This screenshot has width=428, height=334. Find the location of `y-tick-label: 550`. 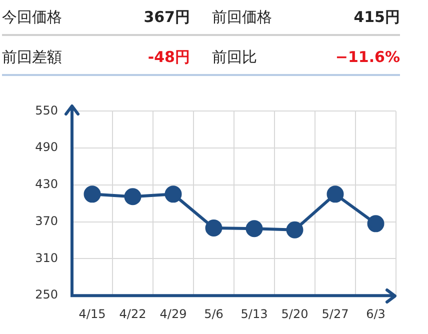

y-tick-label: 550 is located at coordinates (46, 110).